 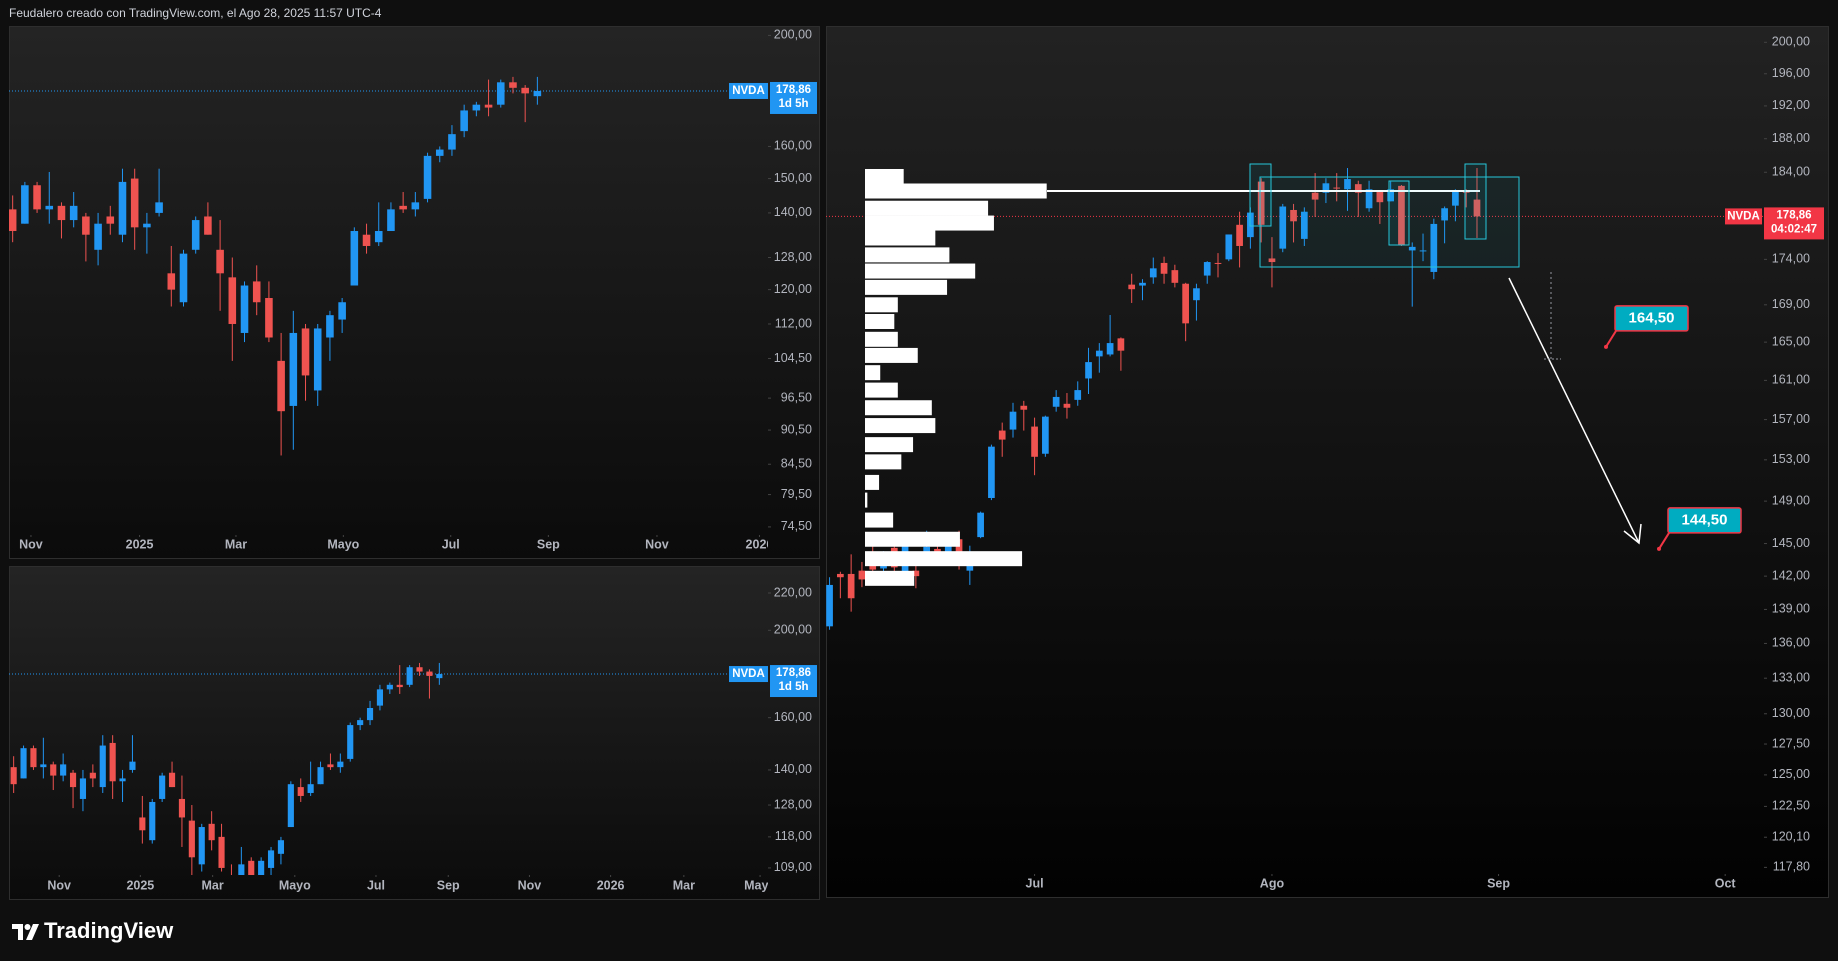 What do you see at coordinates (793, 804) in the screenshot?
I see `y-tick-label: 128,00` at bounding box center [793, 804].